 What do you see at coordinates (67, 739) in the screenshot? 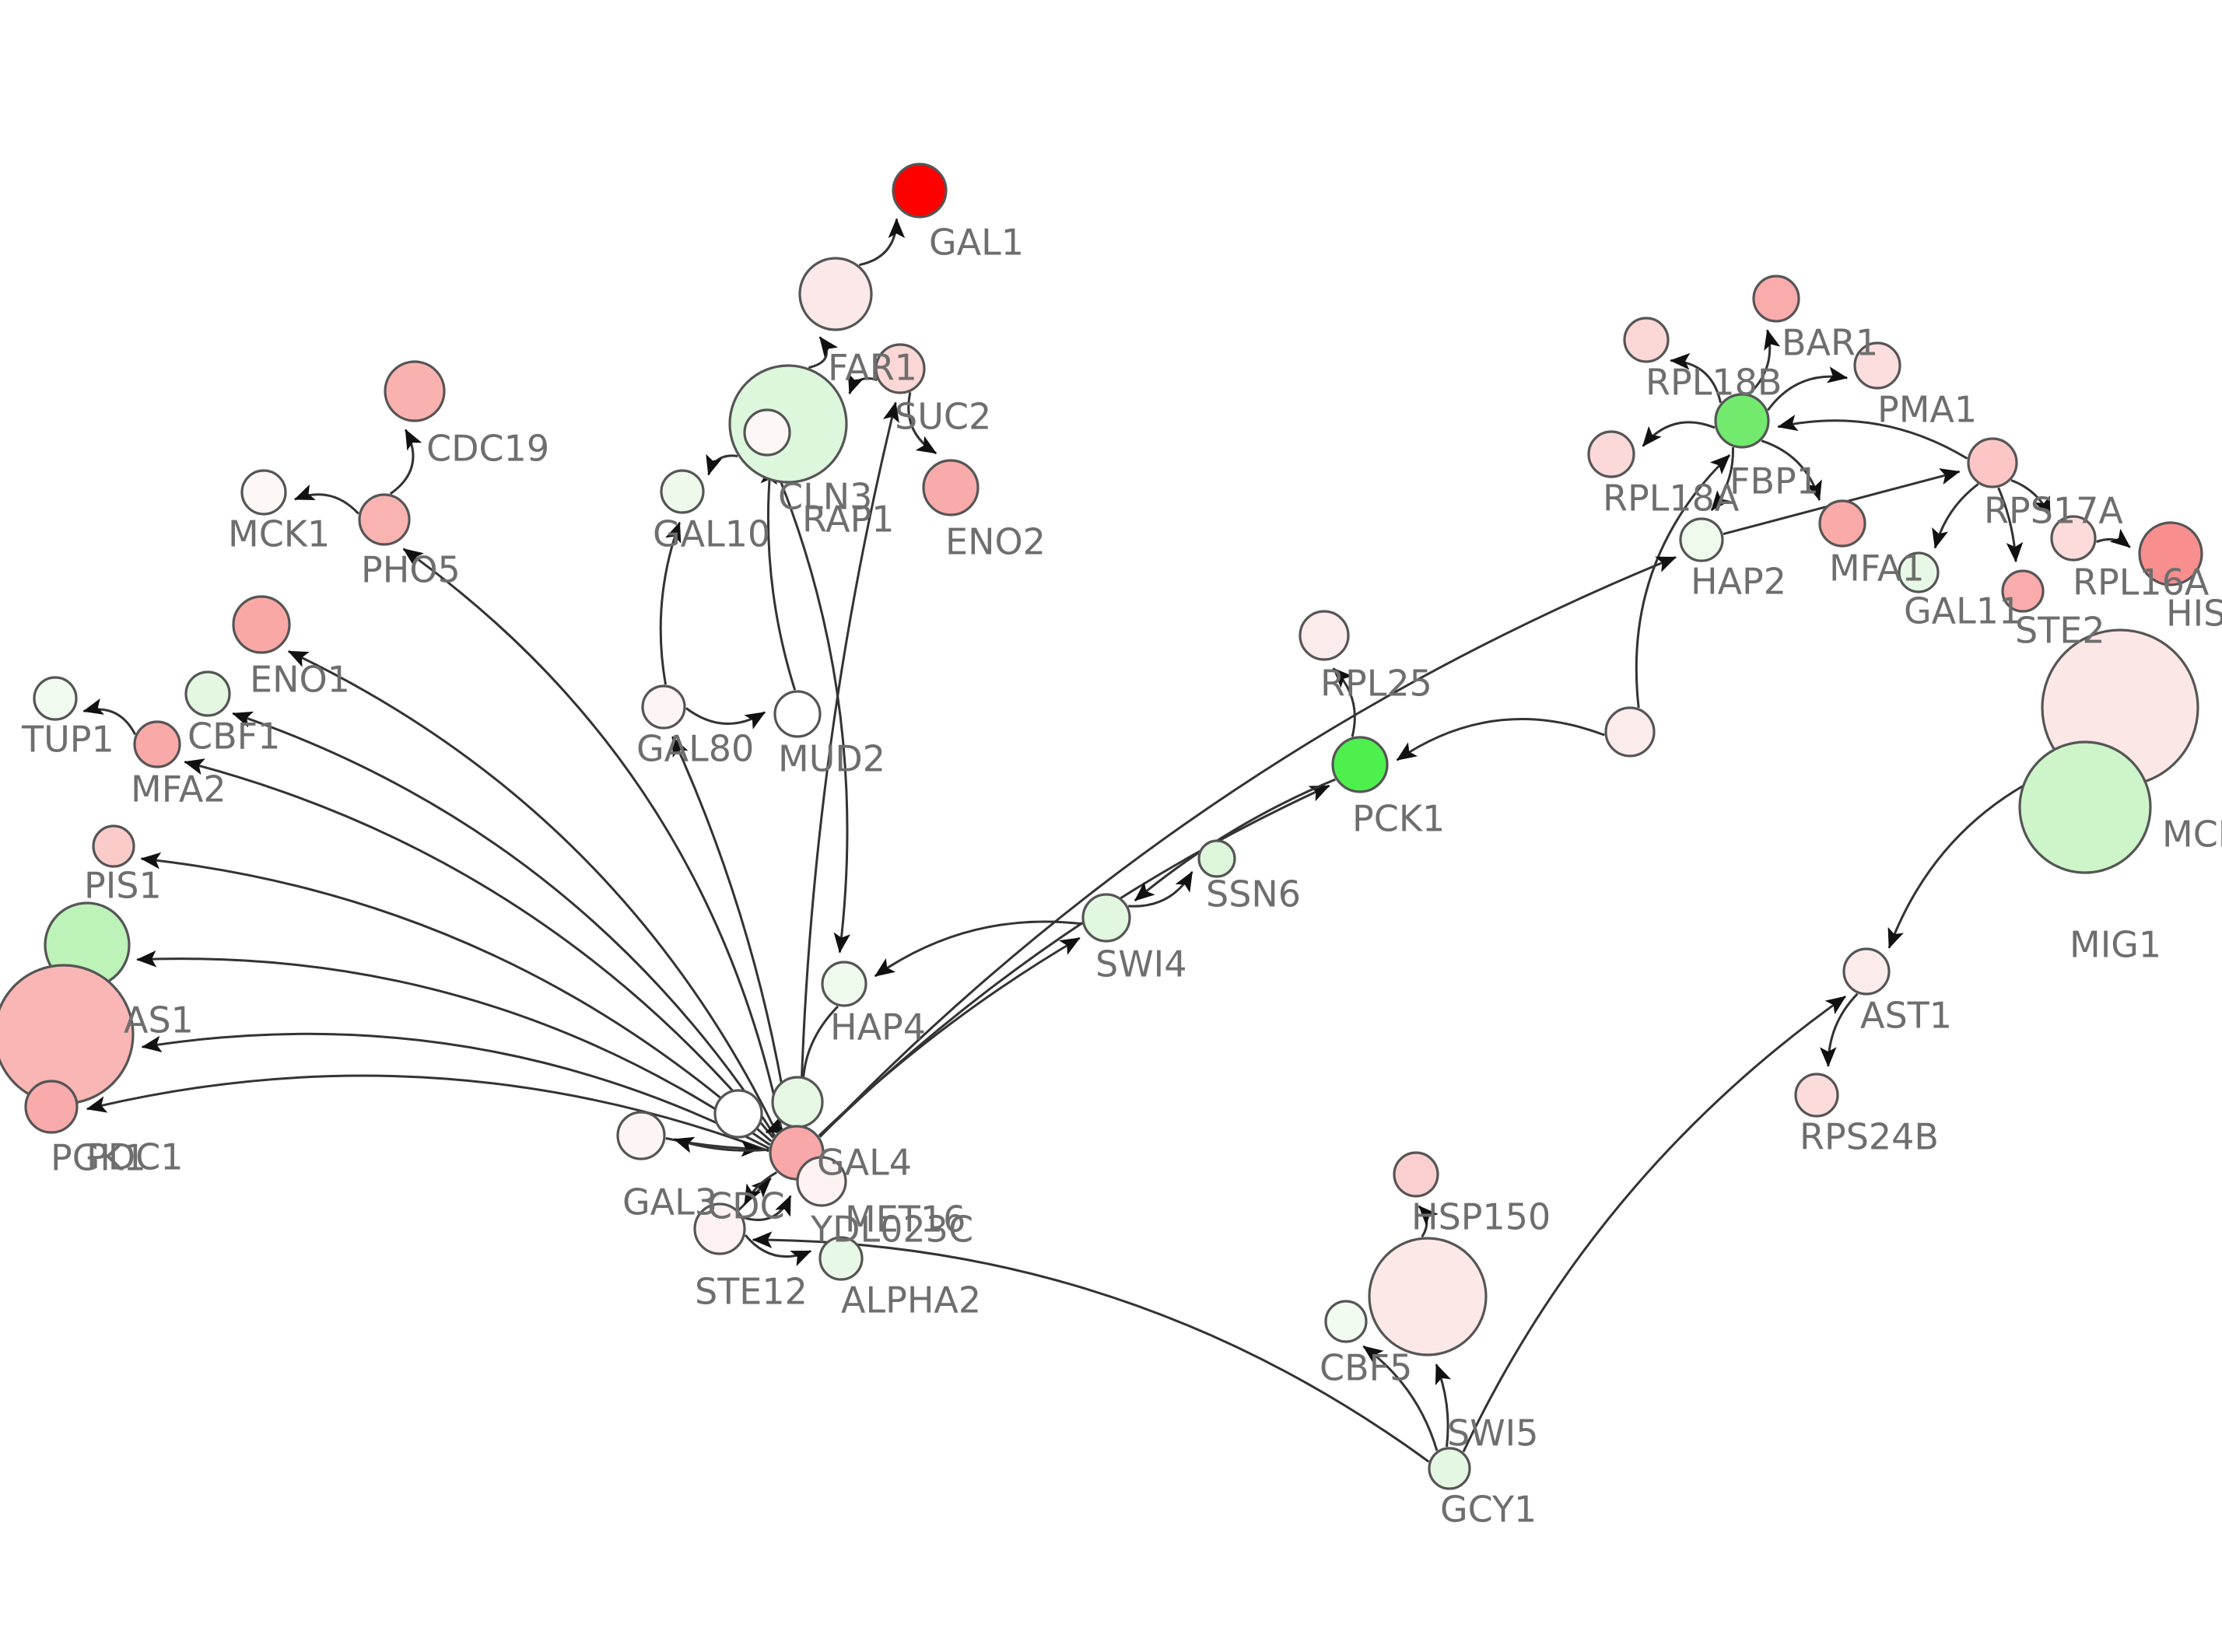
I see `node-label-tup1: TUP1` at bounding box center [67, 739].